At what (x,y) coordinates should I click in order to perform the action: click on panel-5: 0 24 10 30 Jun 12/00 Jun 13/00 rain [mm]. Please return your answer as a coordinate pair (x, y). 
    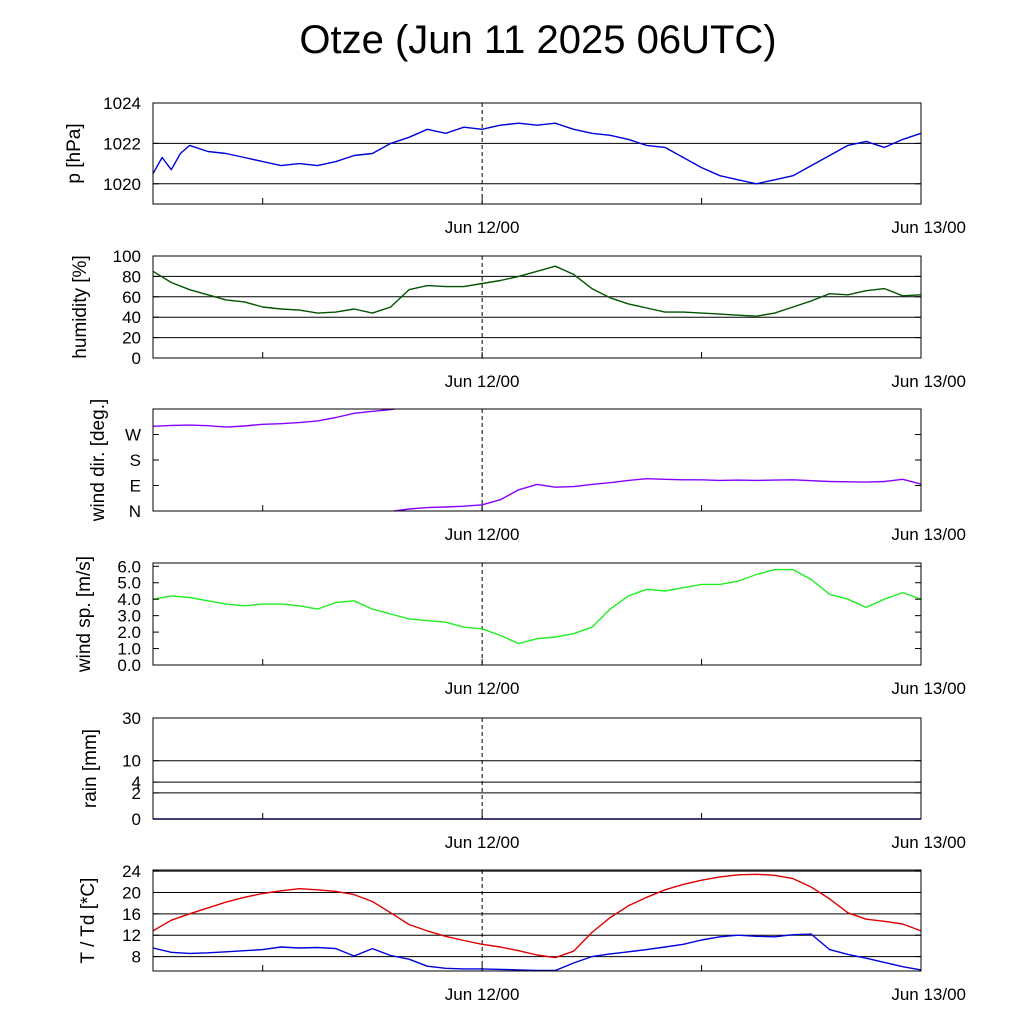
    Looking at the image, I should click on (523, 780).